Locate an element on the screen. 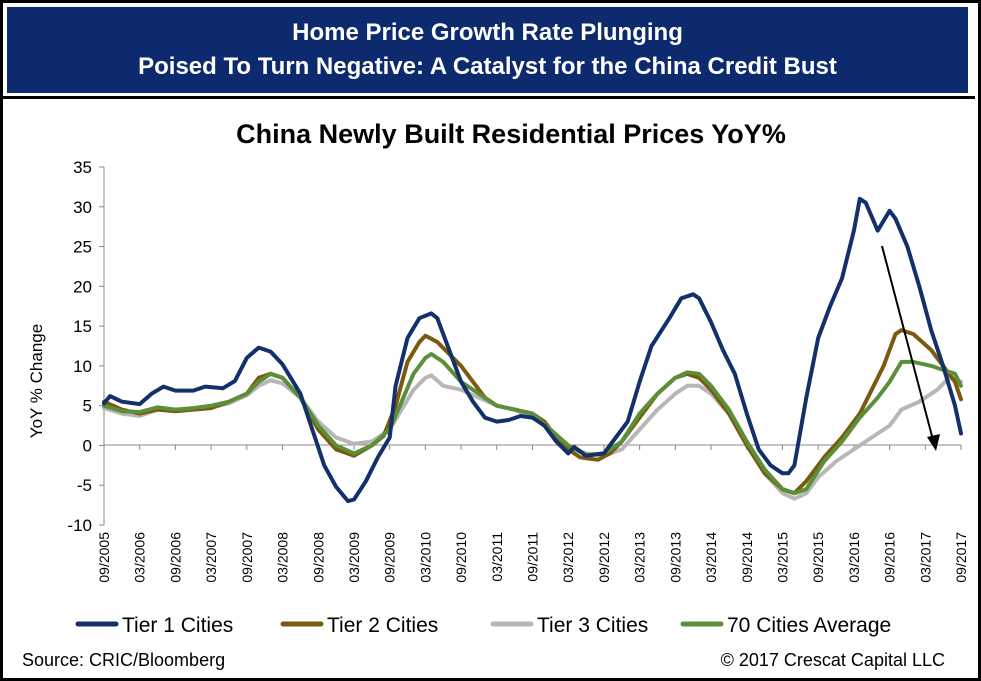  headline-line-1: Home Price Growth Rate Plunging is located at coordinates (487, 32).